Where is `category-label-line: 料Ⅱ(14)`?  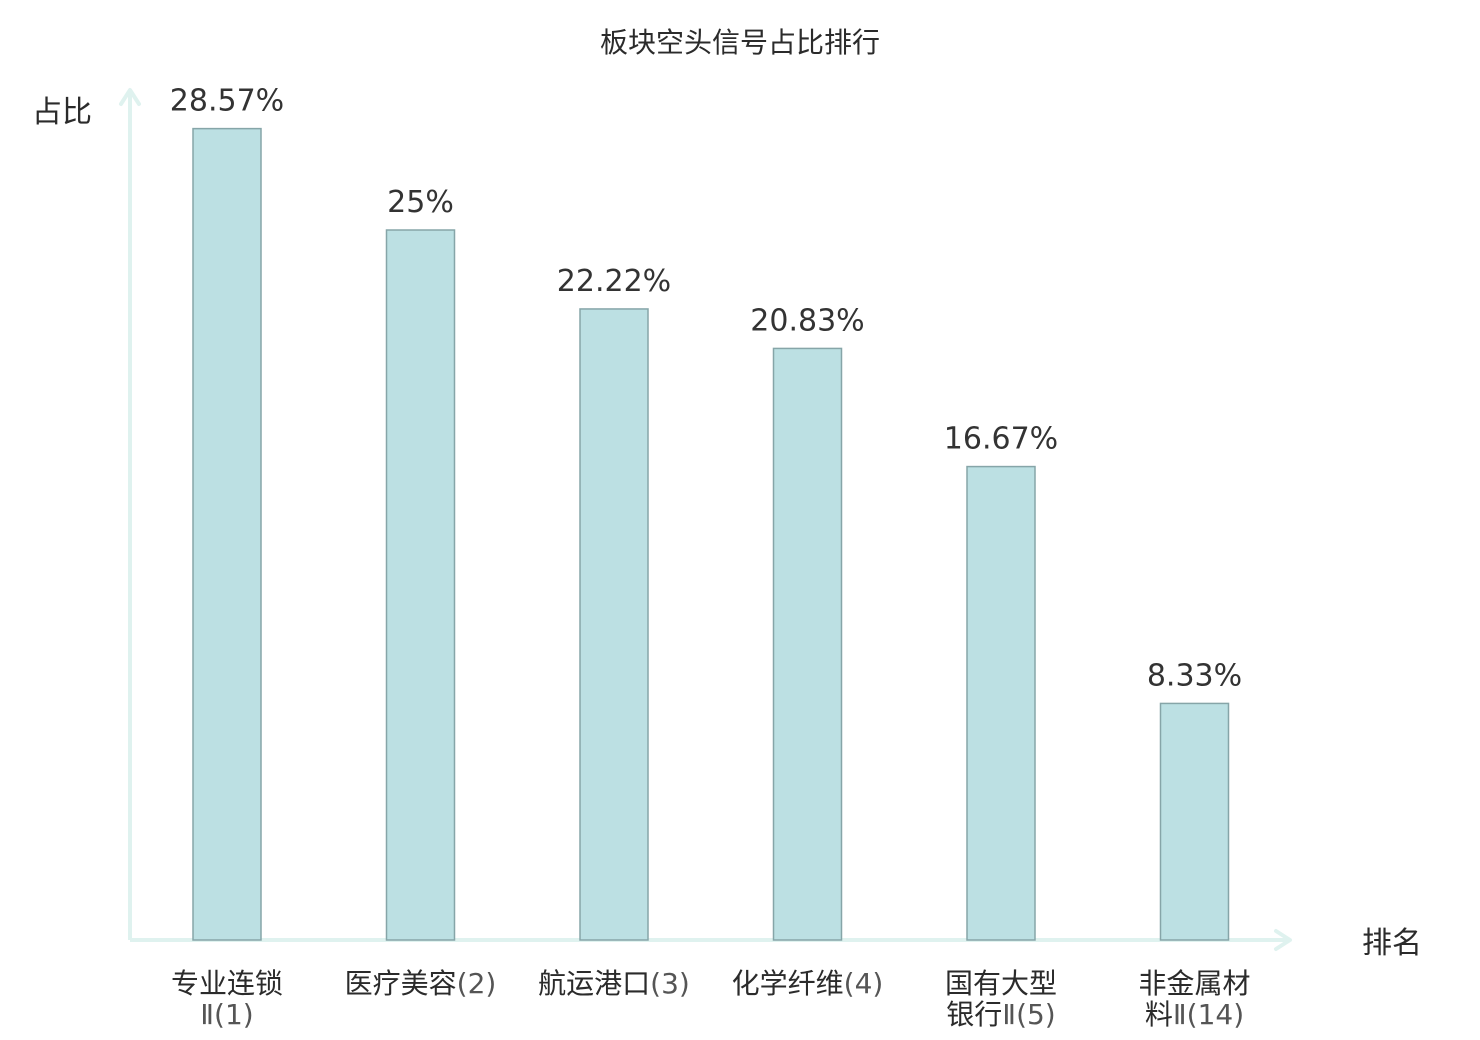
category-label-line: 料Ⅱ(14) is located at coordinates (1194, 1014).